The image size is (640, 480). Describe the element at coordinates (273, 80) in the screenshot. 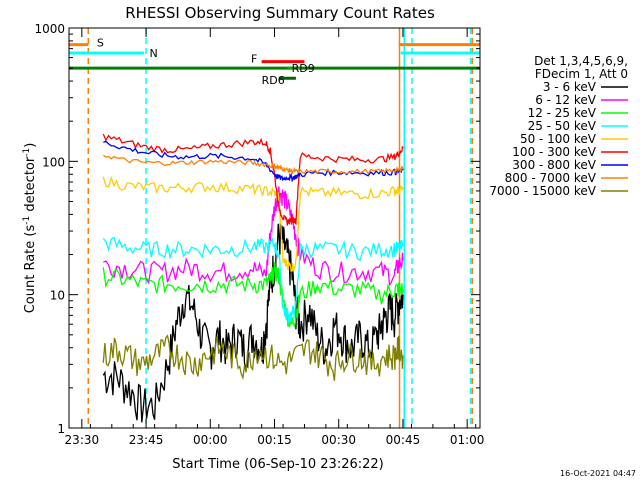

I see `flag-label-rd6: RD6` at that location.